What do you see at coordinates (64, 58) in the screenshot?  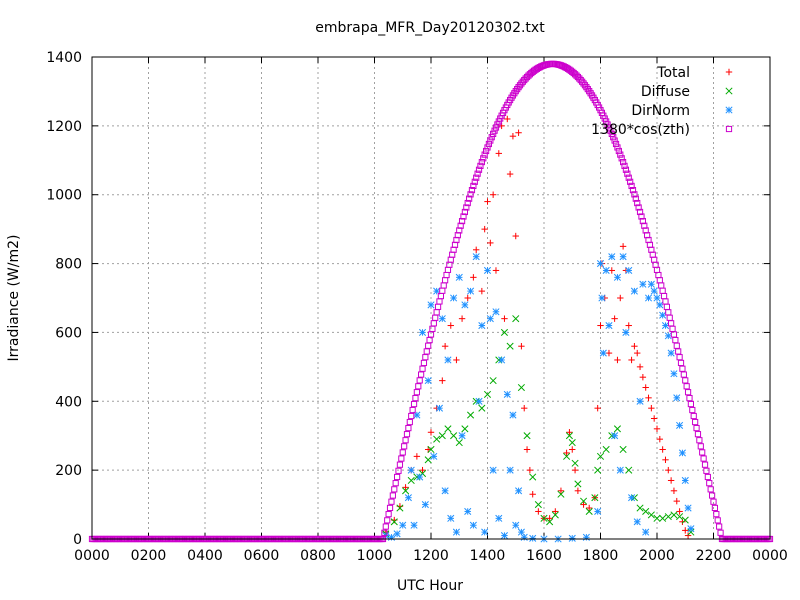 I see `y-tick-label: 1400` at bounding box center [64, 58].